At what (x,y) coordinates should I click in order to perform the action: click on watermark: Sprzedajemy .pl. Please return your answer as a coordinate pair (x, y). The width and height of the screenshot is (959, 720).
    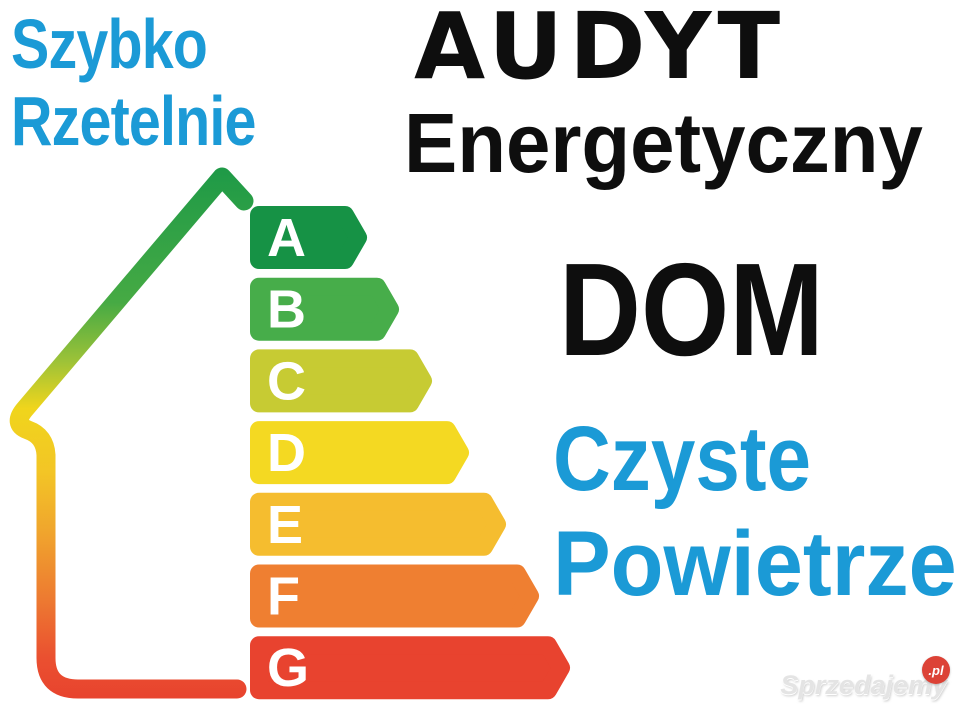
    Looking at the image, I should click on (865, 679).